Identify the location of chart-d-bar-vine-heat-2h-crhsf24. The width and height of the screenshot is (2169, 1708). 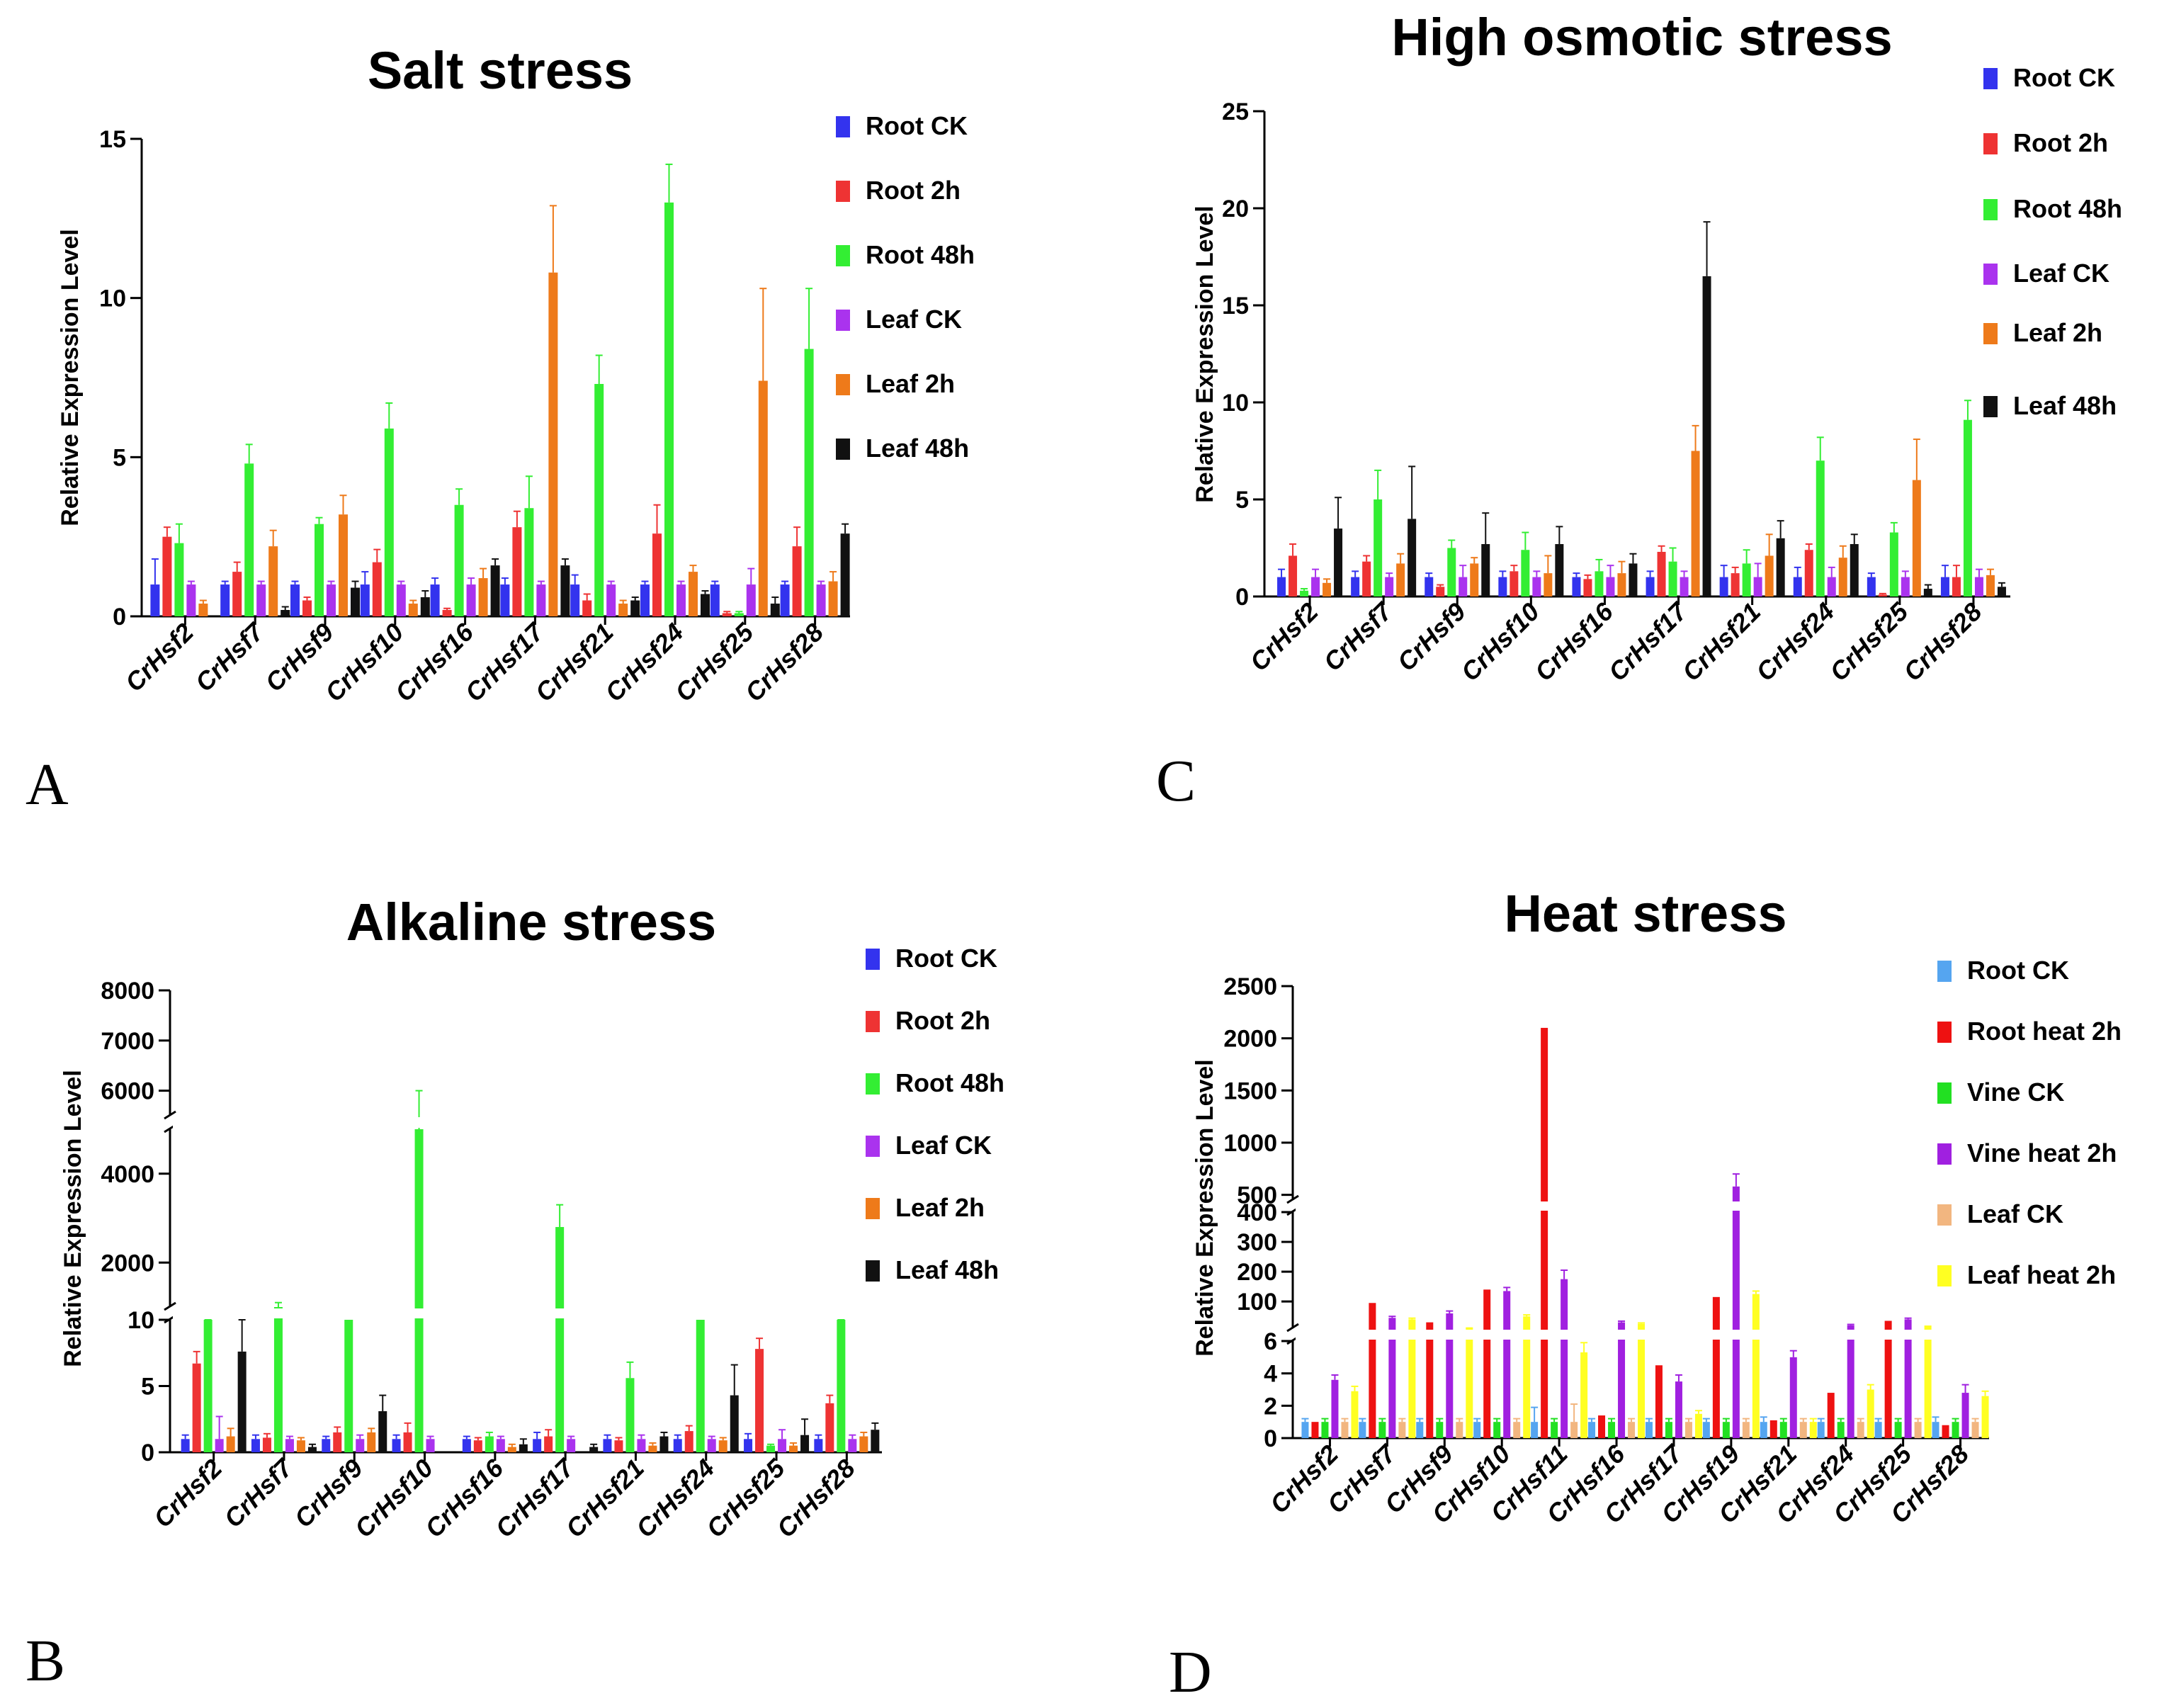
(1850, 1381).